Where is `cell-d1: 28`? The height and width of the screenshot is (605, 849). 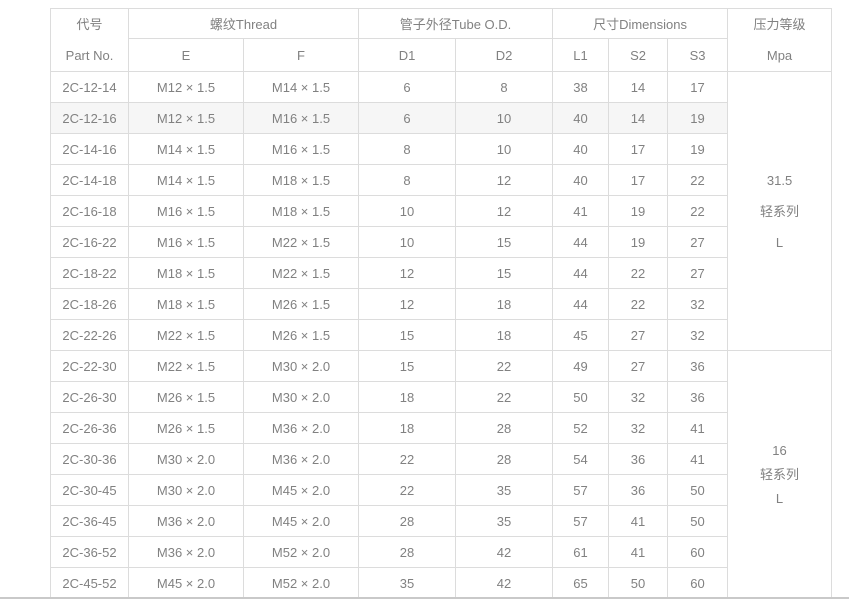
cell-d1: 28 is located at coordinates (407, 552).